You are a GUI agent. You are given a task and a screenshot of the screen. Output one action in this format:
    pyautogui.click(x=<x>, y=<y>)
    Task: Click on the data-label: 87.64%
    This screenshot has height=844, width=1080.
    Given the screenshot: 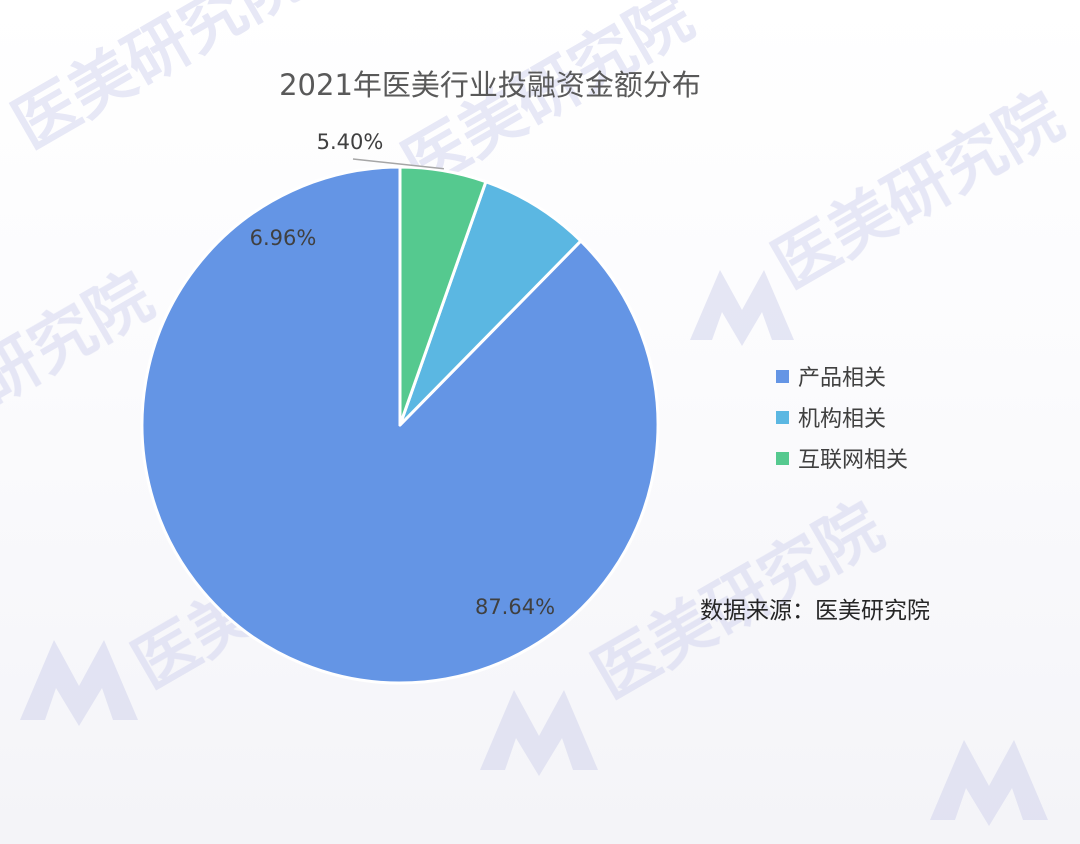 What is the action you would take?
    pyautogui.click(x=515, y=607)
    